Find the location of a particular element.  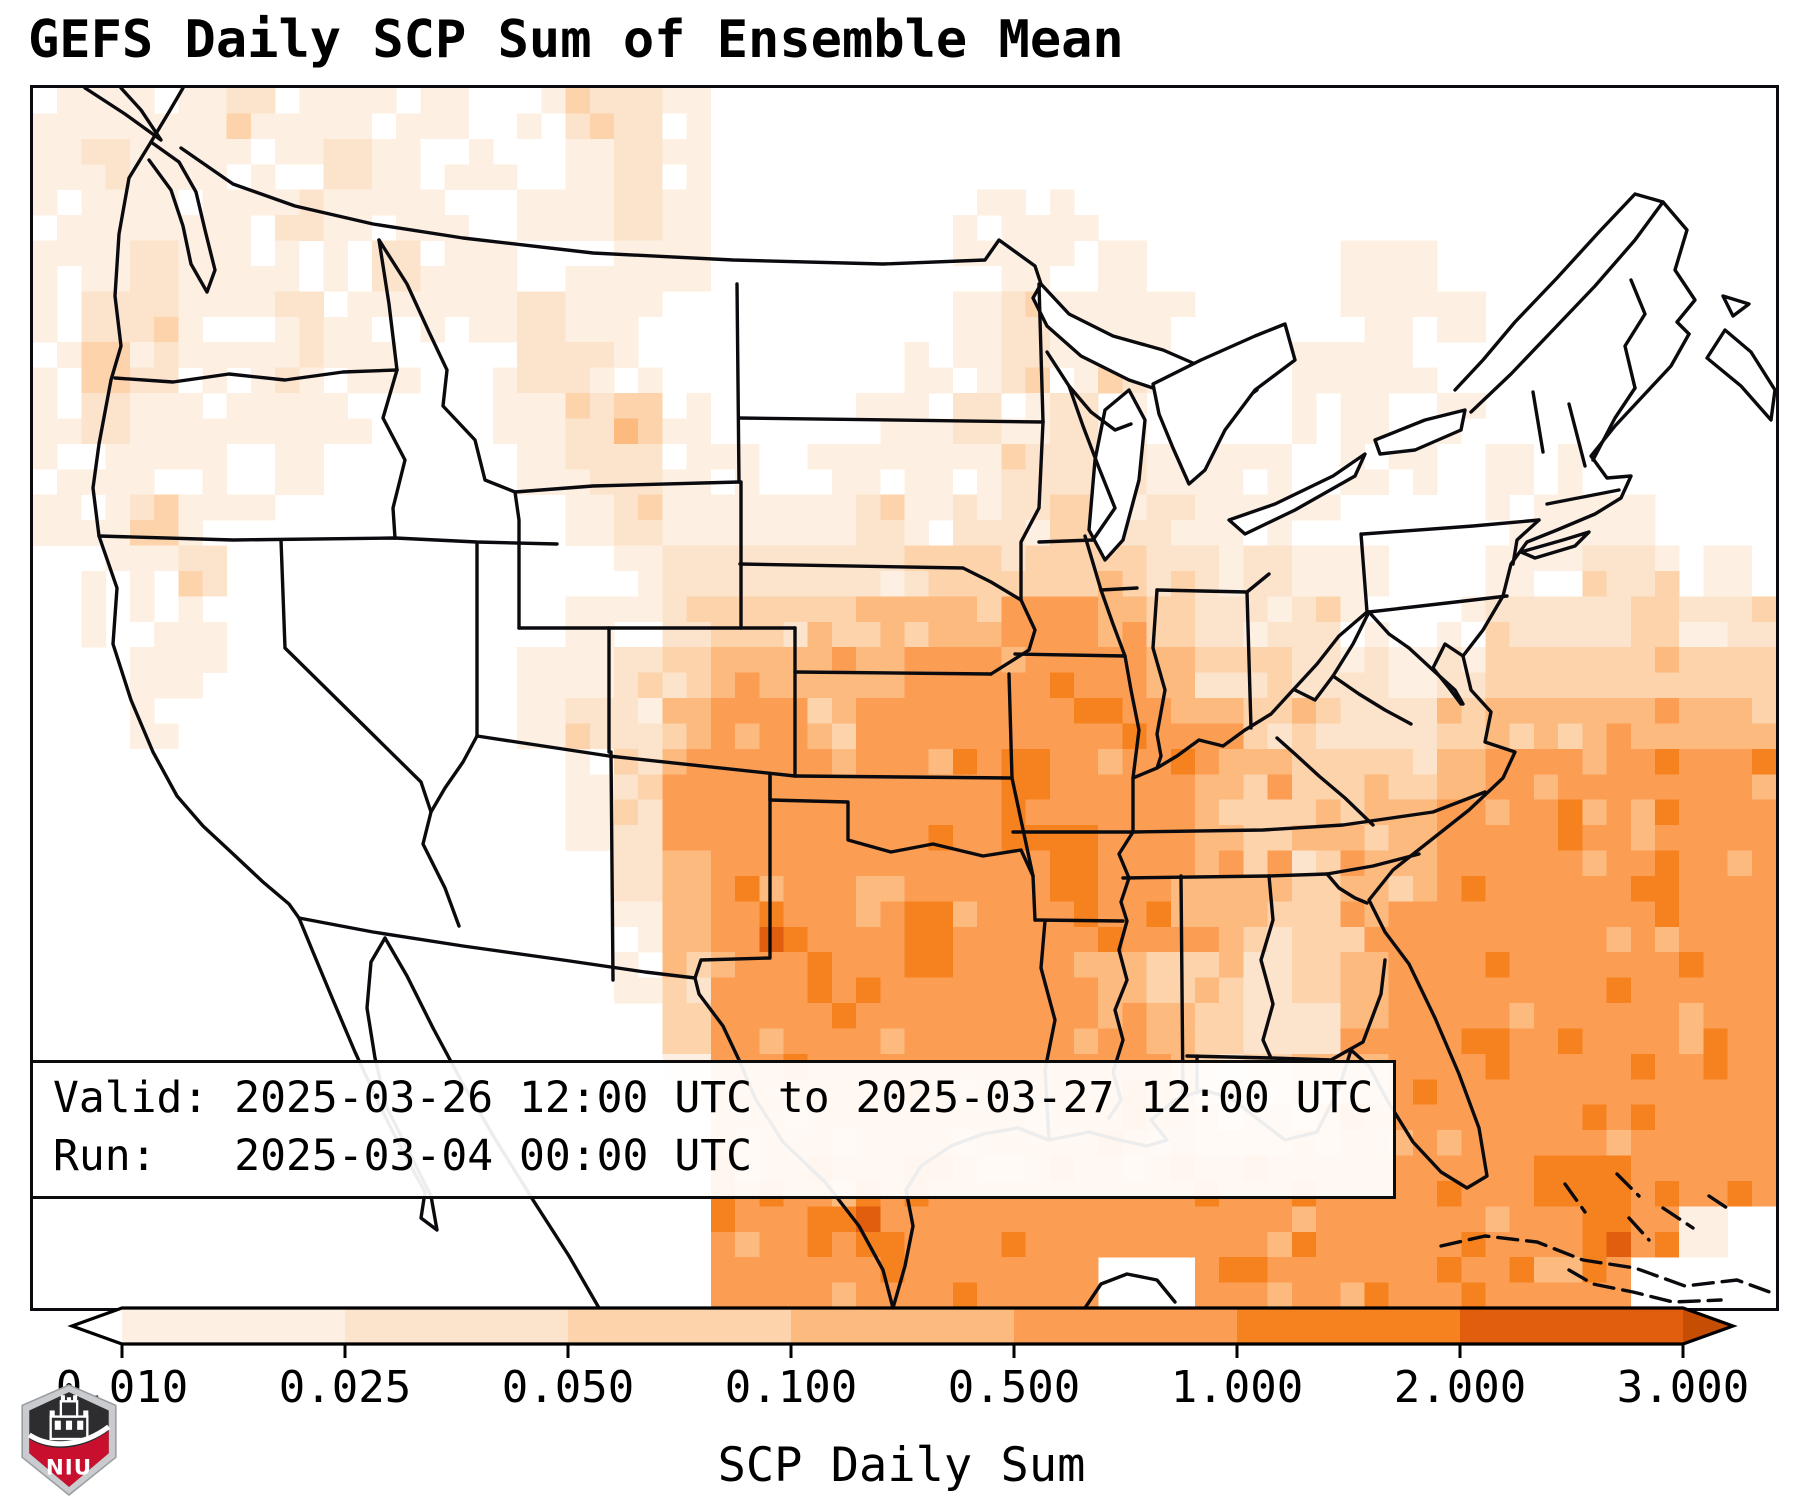

colorbar is located at coordinates (901, 1332).